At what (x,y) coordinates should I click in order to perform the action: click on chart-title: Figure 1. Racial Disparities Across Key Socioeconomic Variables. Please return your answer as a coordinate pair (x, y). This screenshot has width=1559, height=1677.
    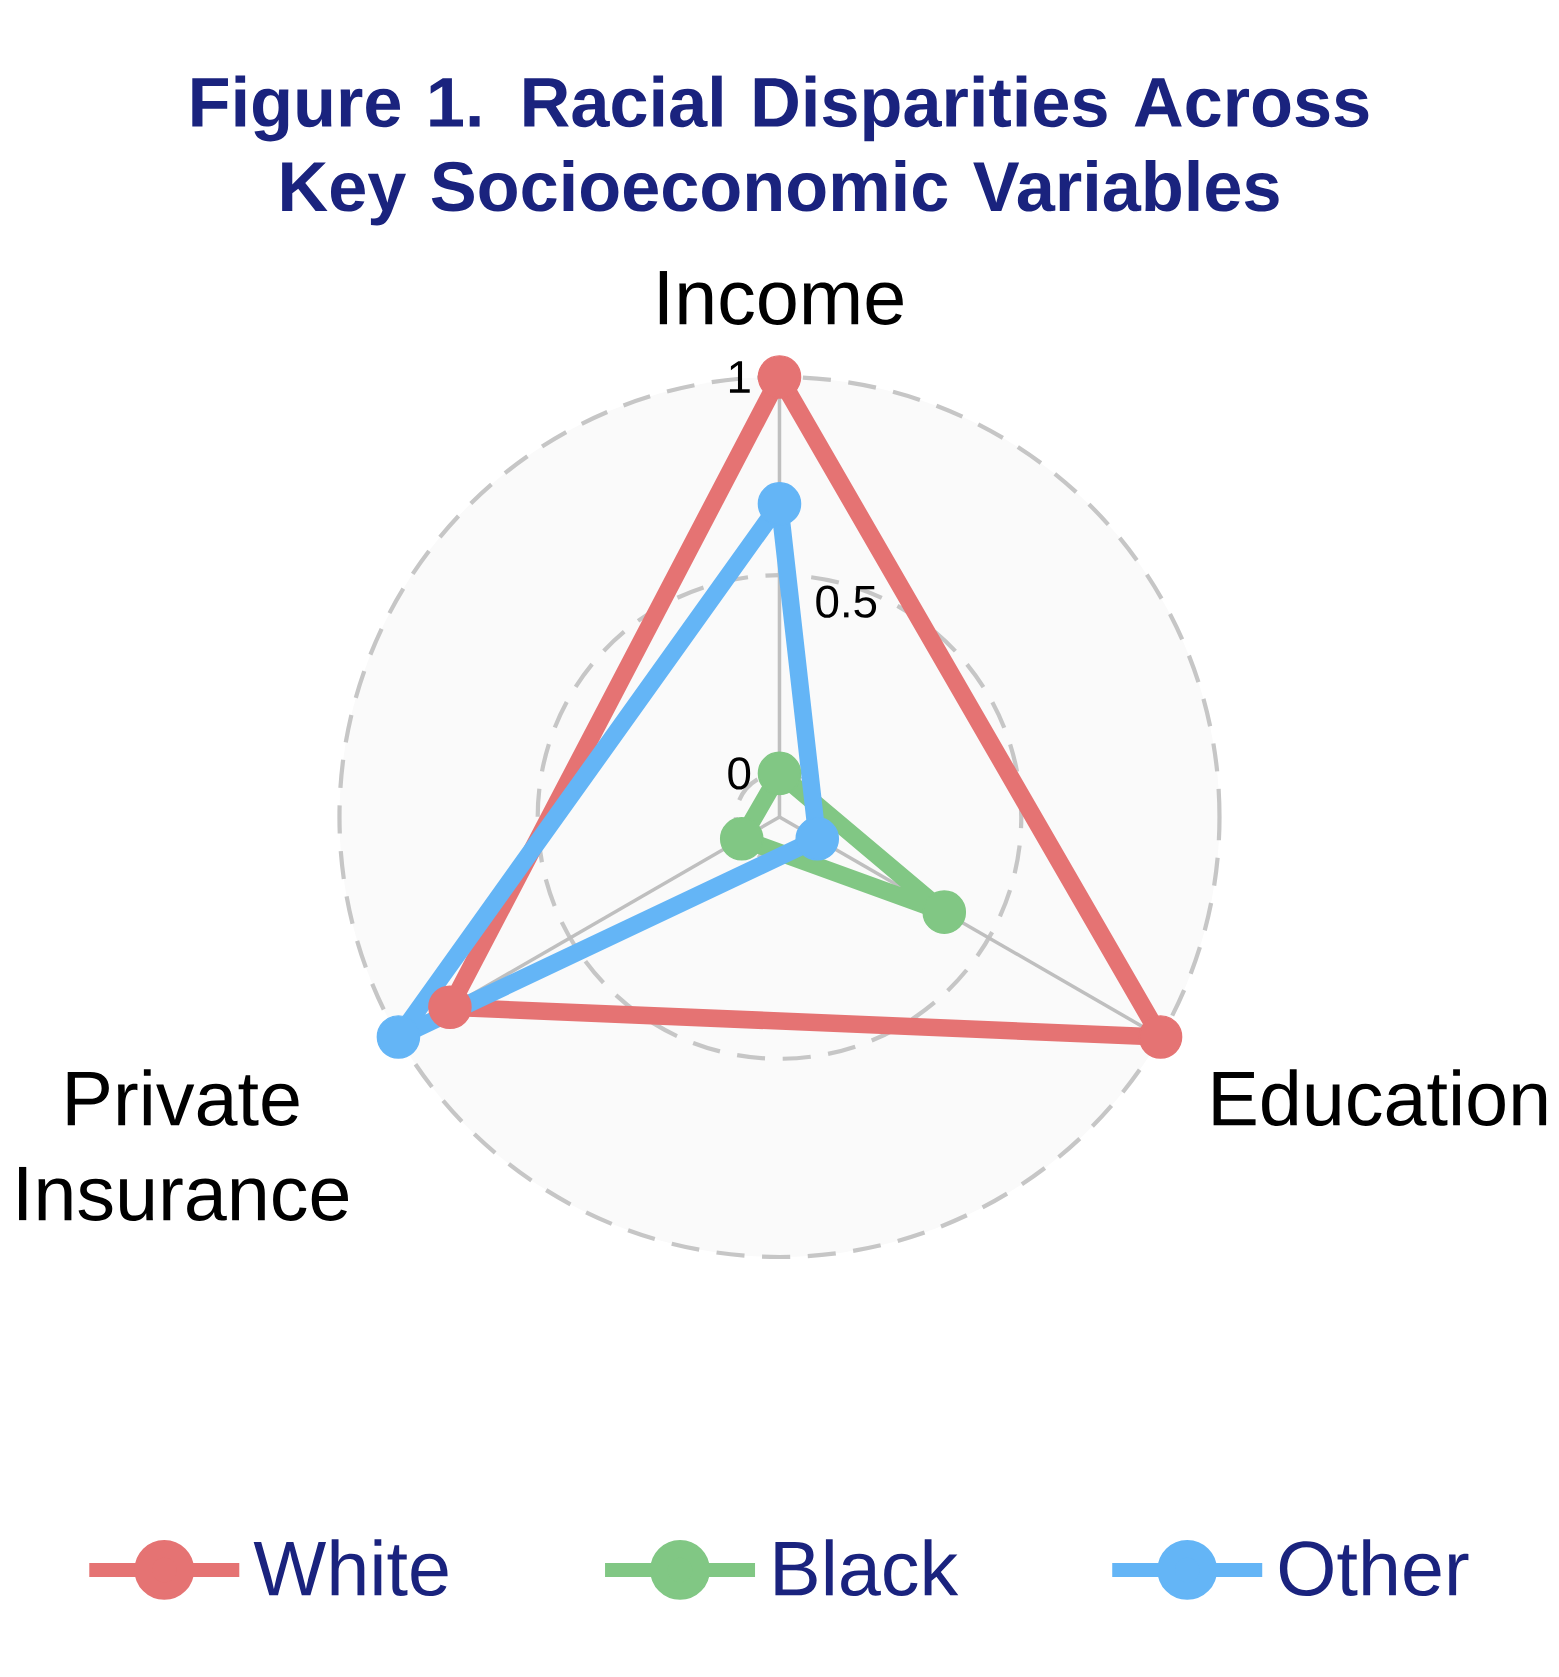
    Looking at the image, I should click on (780, 150).